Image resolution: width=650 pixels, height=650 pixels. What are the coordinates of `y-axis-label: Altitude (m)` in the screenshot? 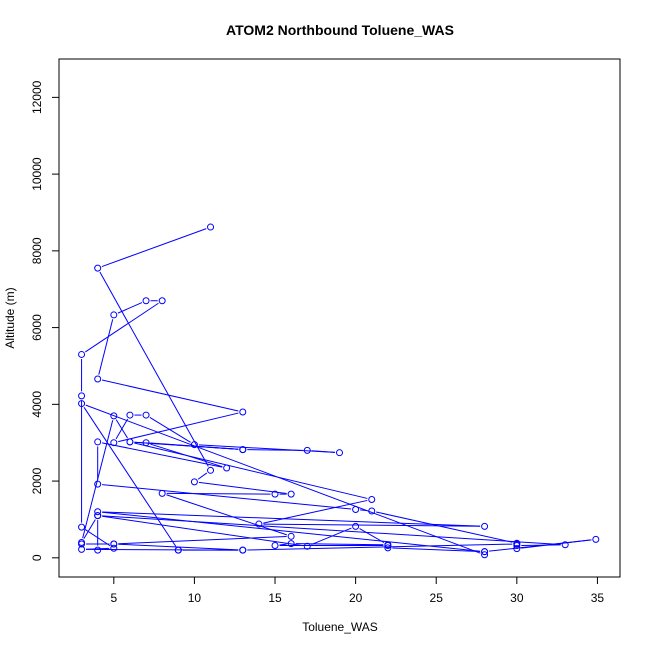 It's located at (10, 317).